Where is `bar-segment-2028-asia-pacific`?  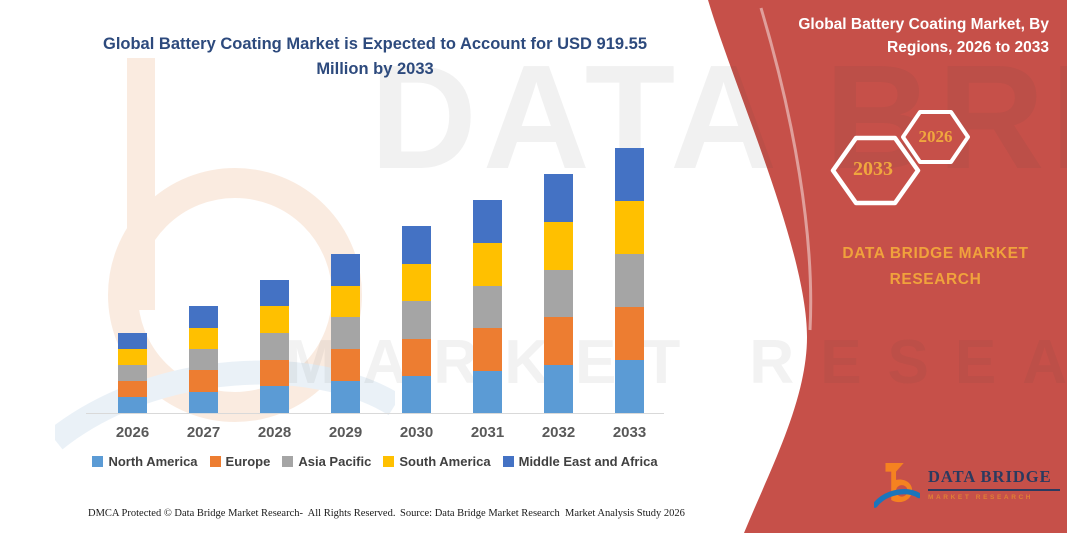 bar-segment-2028-asia-pacific is located at coordinates (274, 346).